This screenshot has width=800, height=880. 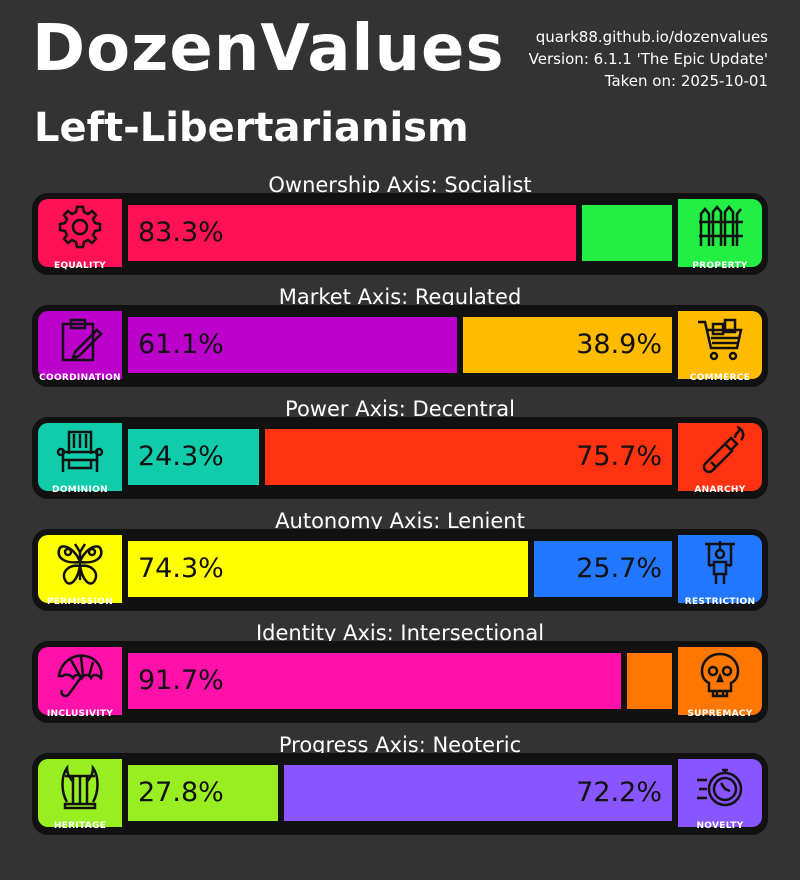 I want to click on bar-left: 74.3%, so click(x=328, y=569).